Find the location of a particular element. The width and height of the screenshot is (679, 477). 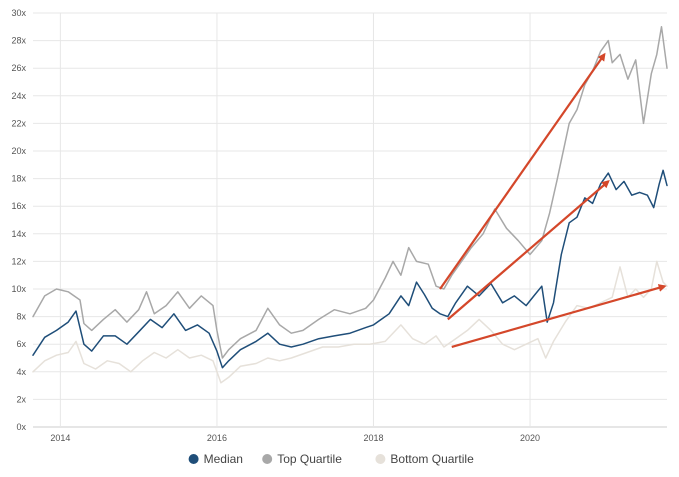

x-tick-label: 2016 is located at coordinates (217, 438).